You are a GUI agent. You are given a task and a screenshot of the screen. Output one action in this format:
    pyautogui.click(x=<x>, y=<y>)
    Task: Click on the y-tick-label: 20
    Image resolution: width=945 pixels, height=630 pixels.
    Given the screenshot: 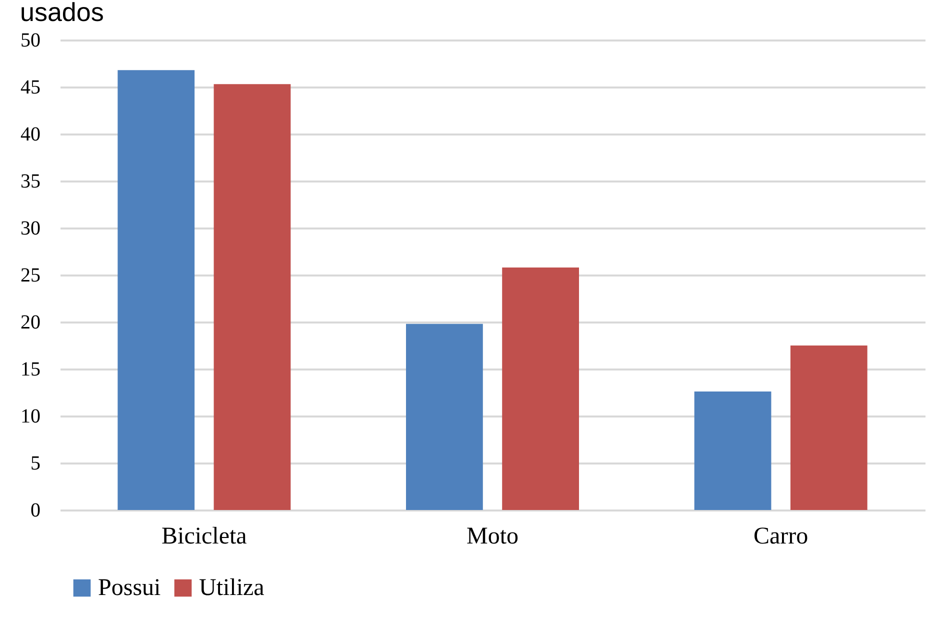 What is the action you would take?
    pyautogui.click(x=30, y=323)
    